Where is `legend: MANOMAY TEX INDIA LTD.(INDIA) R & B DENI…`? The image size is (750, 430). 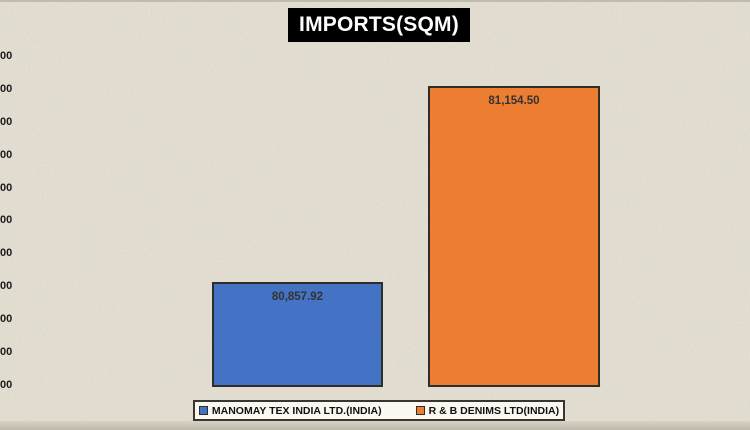 legend: MANOMAY TEX INDIA LTD.(INDIA) R & B DENI… is located at coordinates (379, 410).